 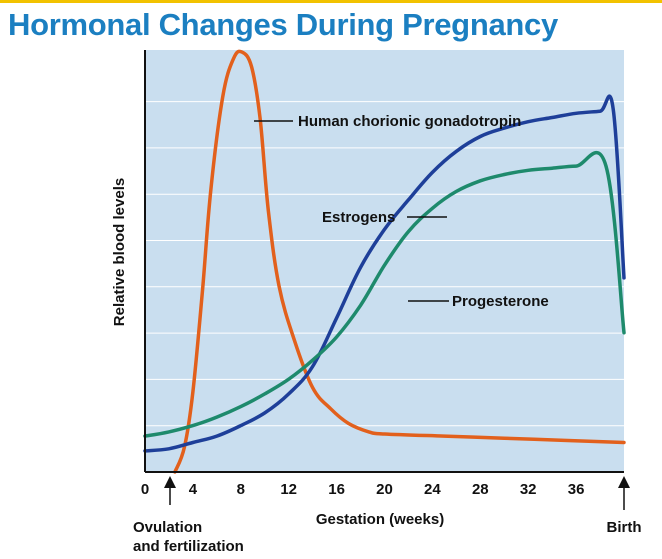 I want to click on x-tick-label: 36, so click(x=576, y=489).